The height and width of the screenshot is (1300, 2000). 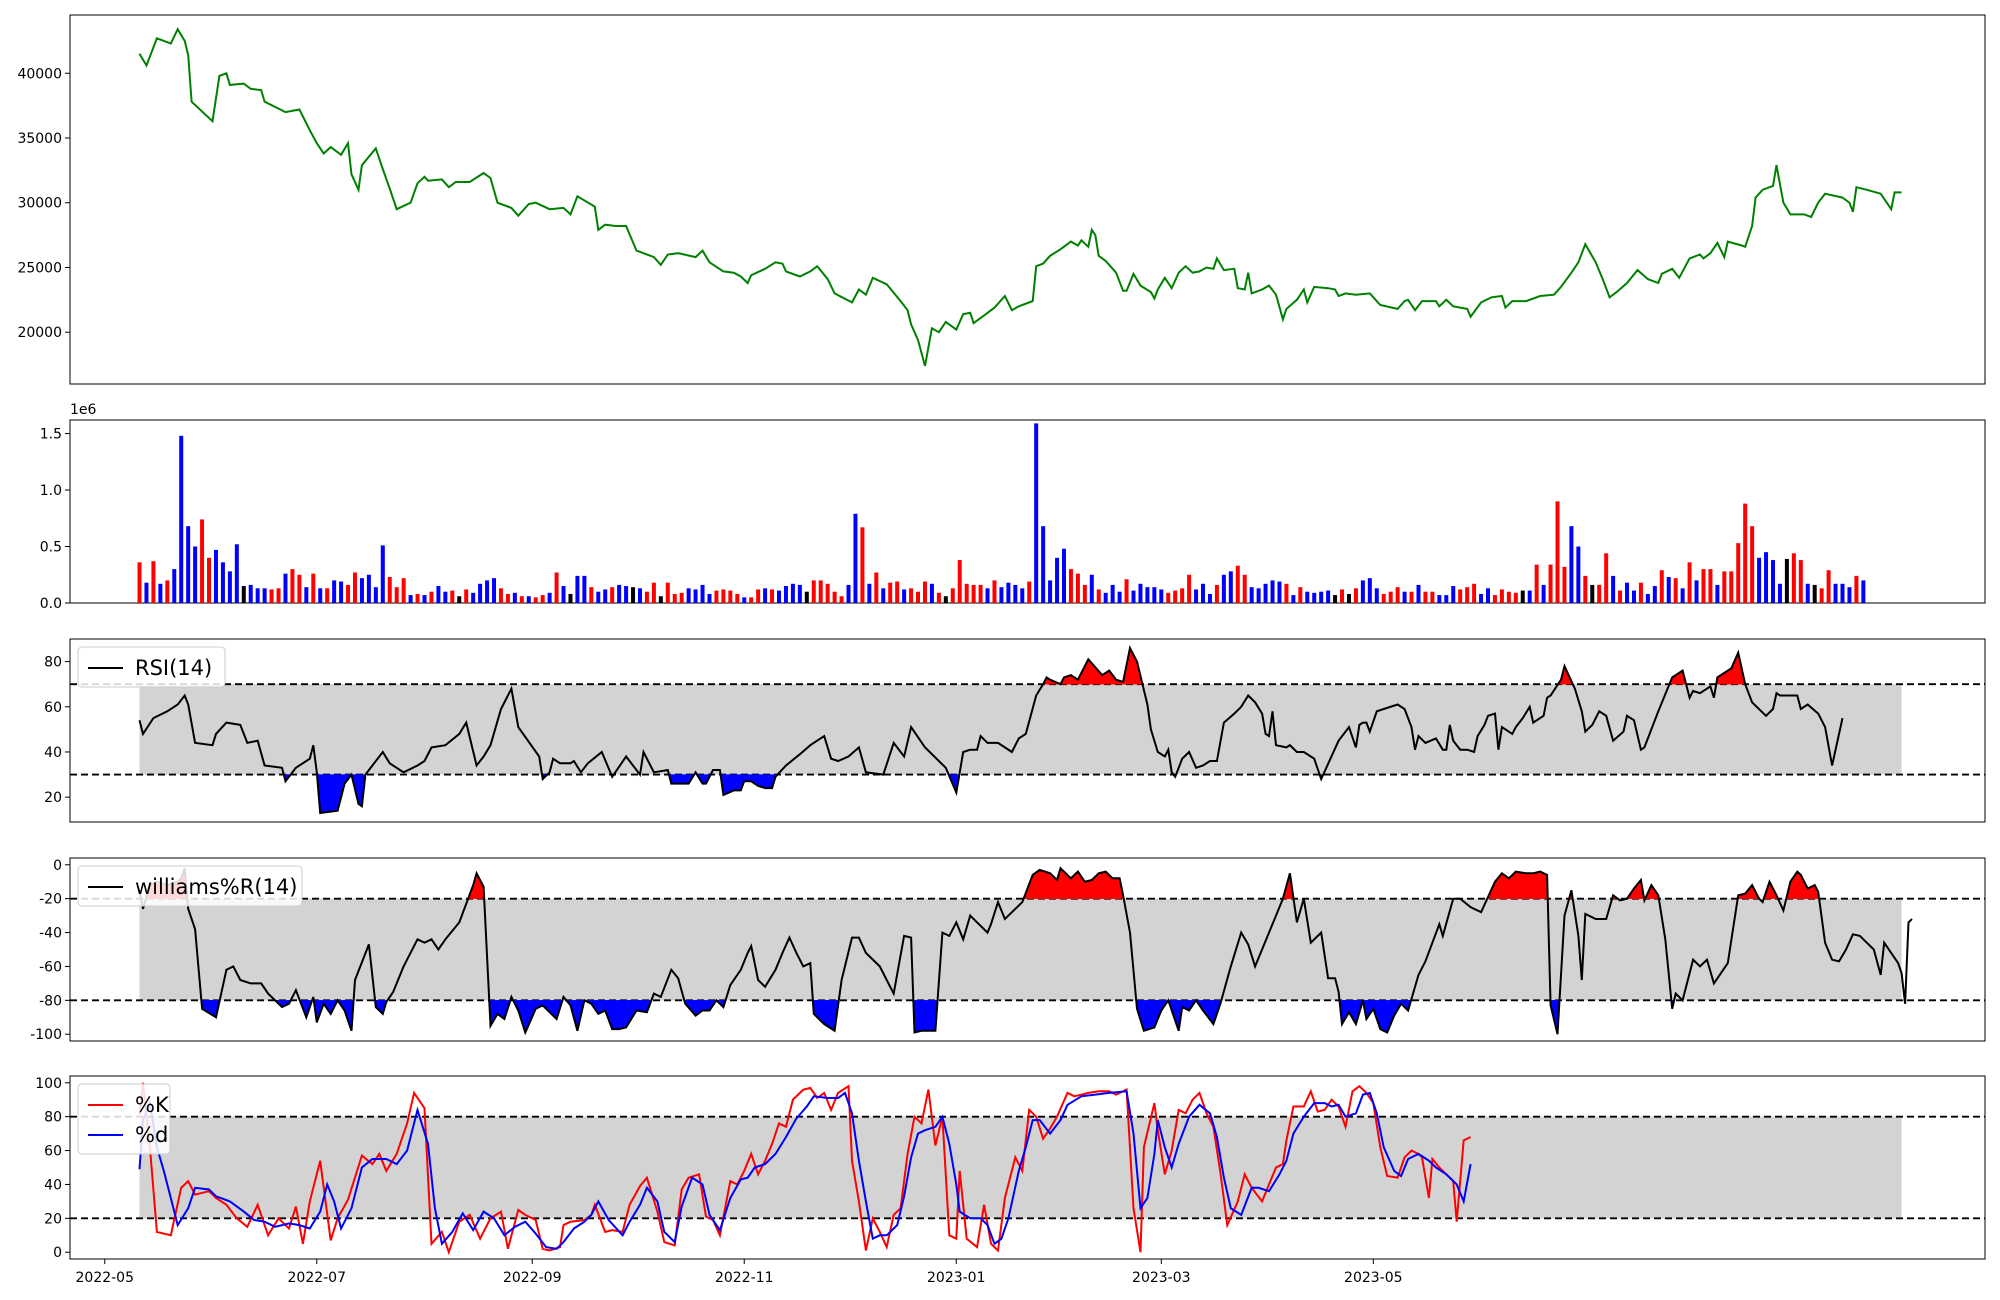 What do you see at coordinates (152, 1105) in the screenshot?
I see `legend-label: %K` at bounding box center [152, 1105].